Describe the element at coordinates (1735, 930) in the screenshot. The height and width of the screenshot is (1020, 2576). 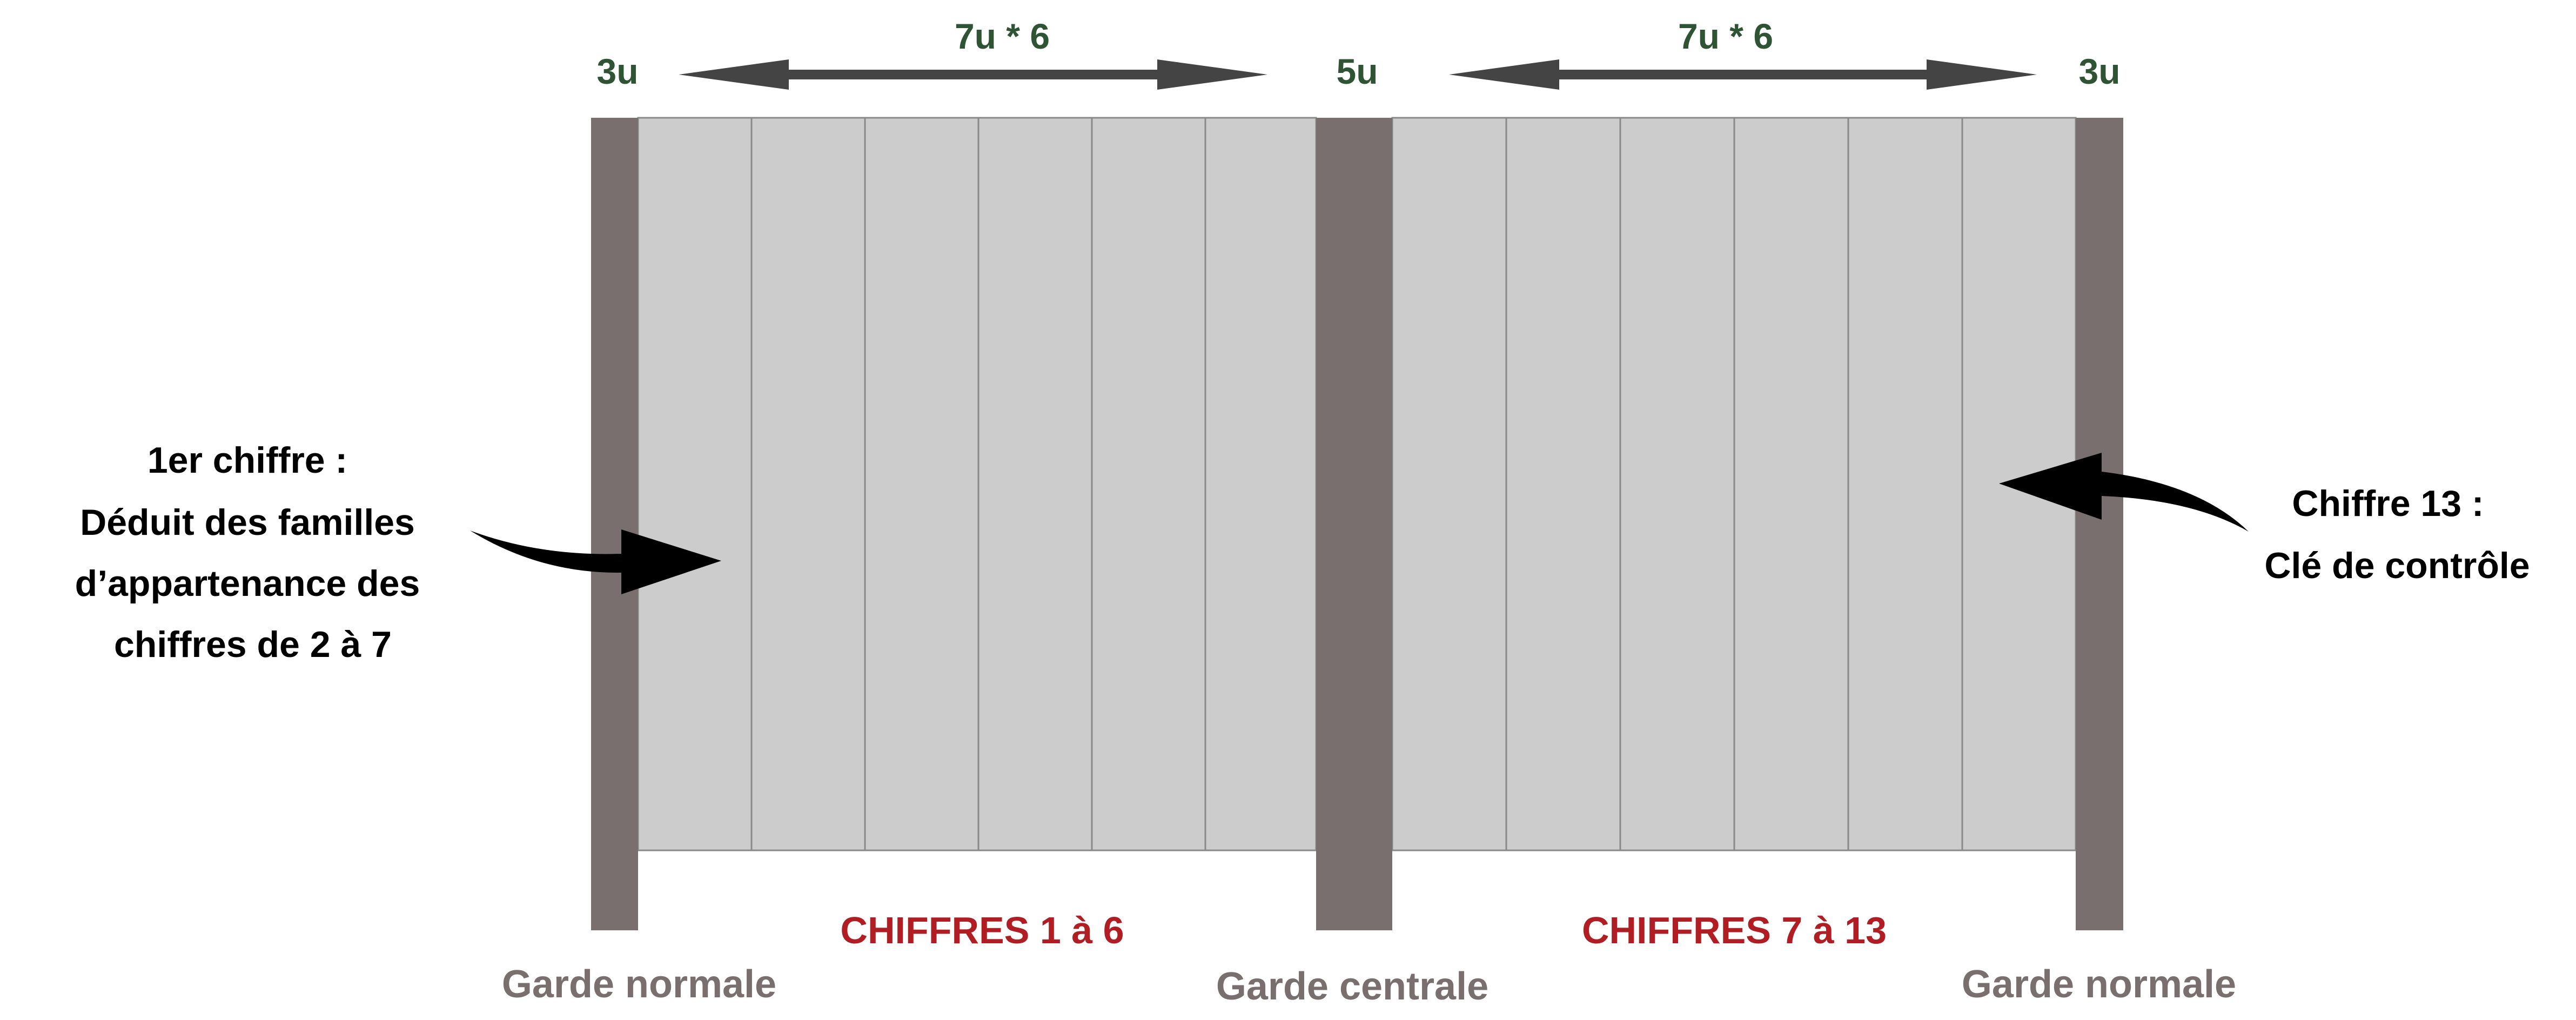
I see `right-section-label: CHIFFRES 7 à 13` at that location.